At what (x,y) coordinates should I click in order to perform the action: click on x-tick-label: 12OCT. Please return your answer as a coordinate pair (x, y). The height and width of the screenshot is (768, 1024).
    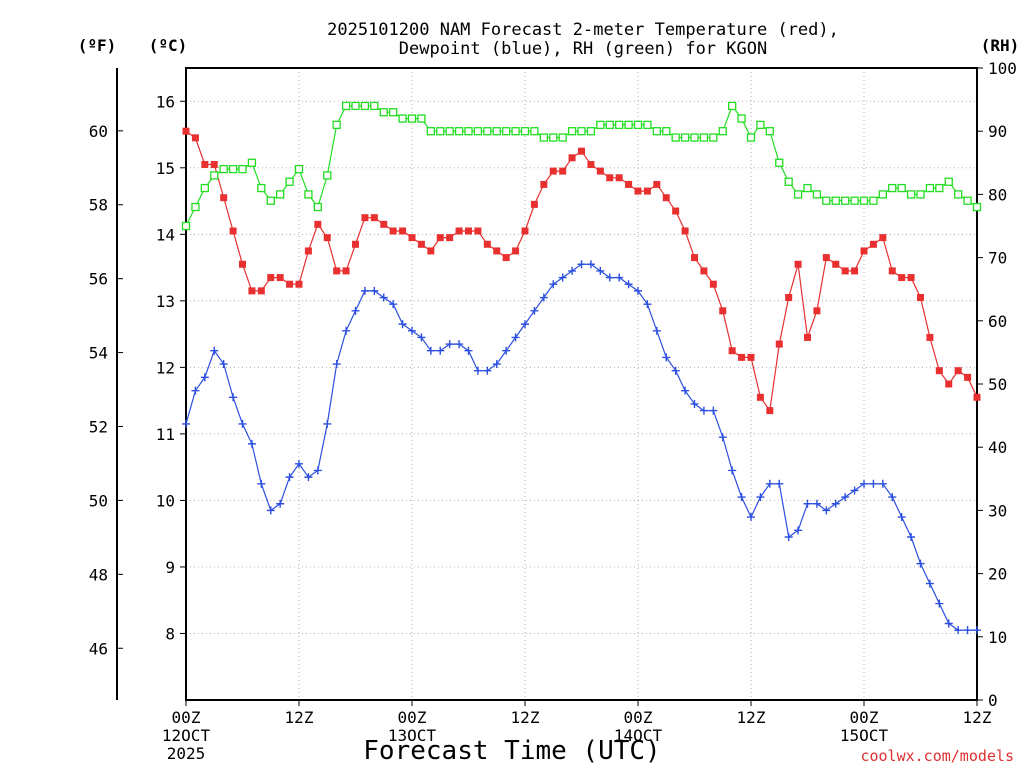
    Looking at the image, I should click on (186, 735).